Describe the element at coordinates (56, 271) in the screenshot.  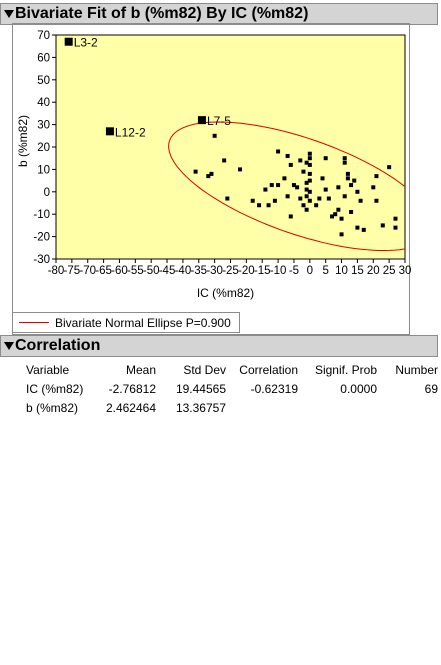
I see `x-tick-label: -80` at that location.